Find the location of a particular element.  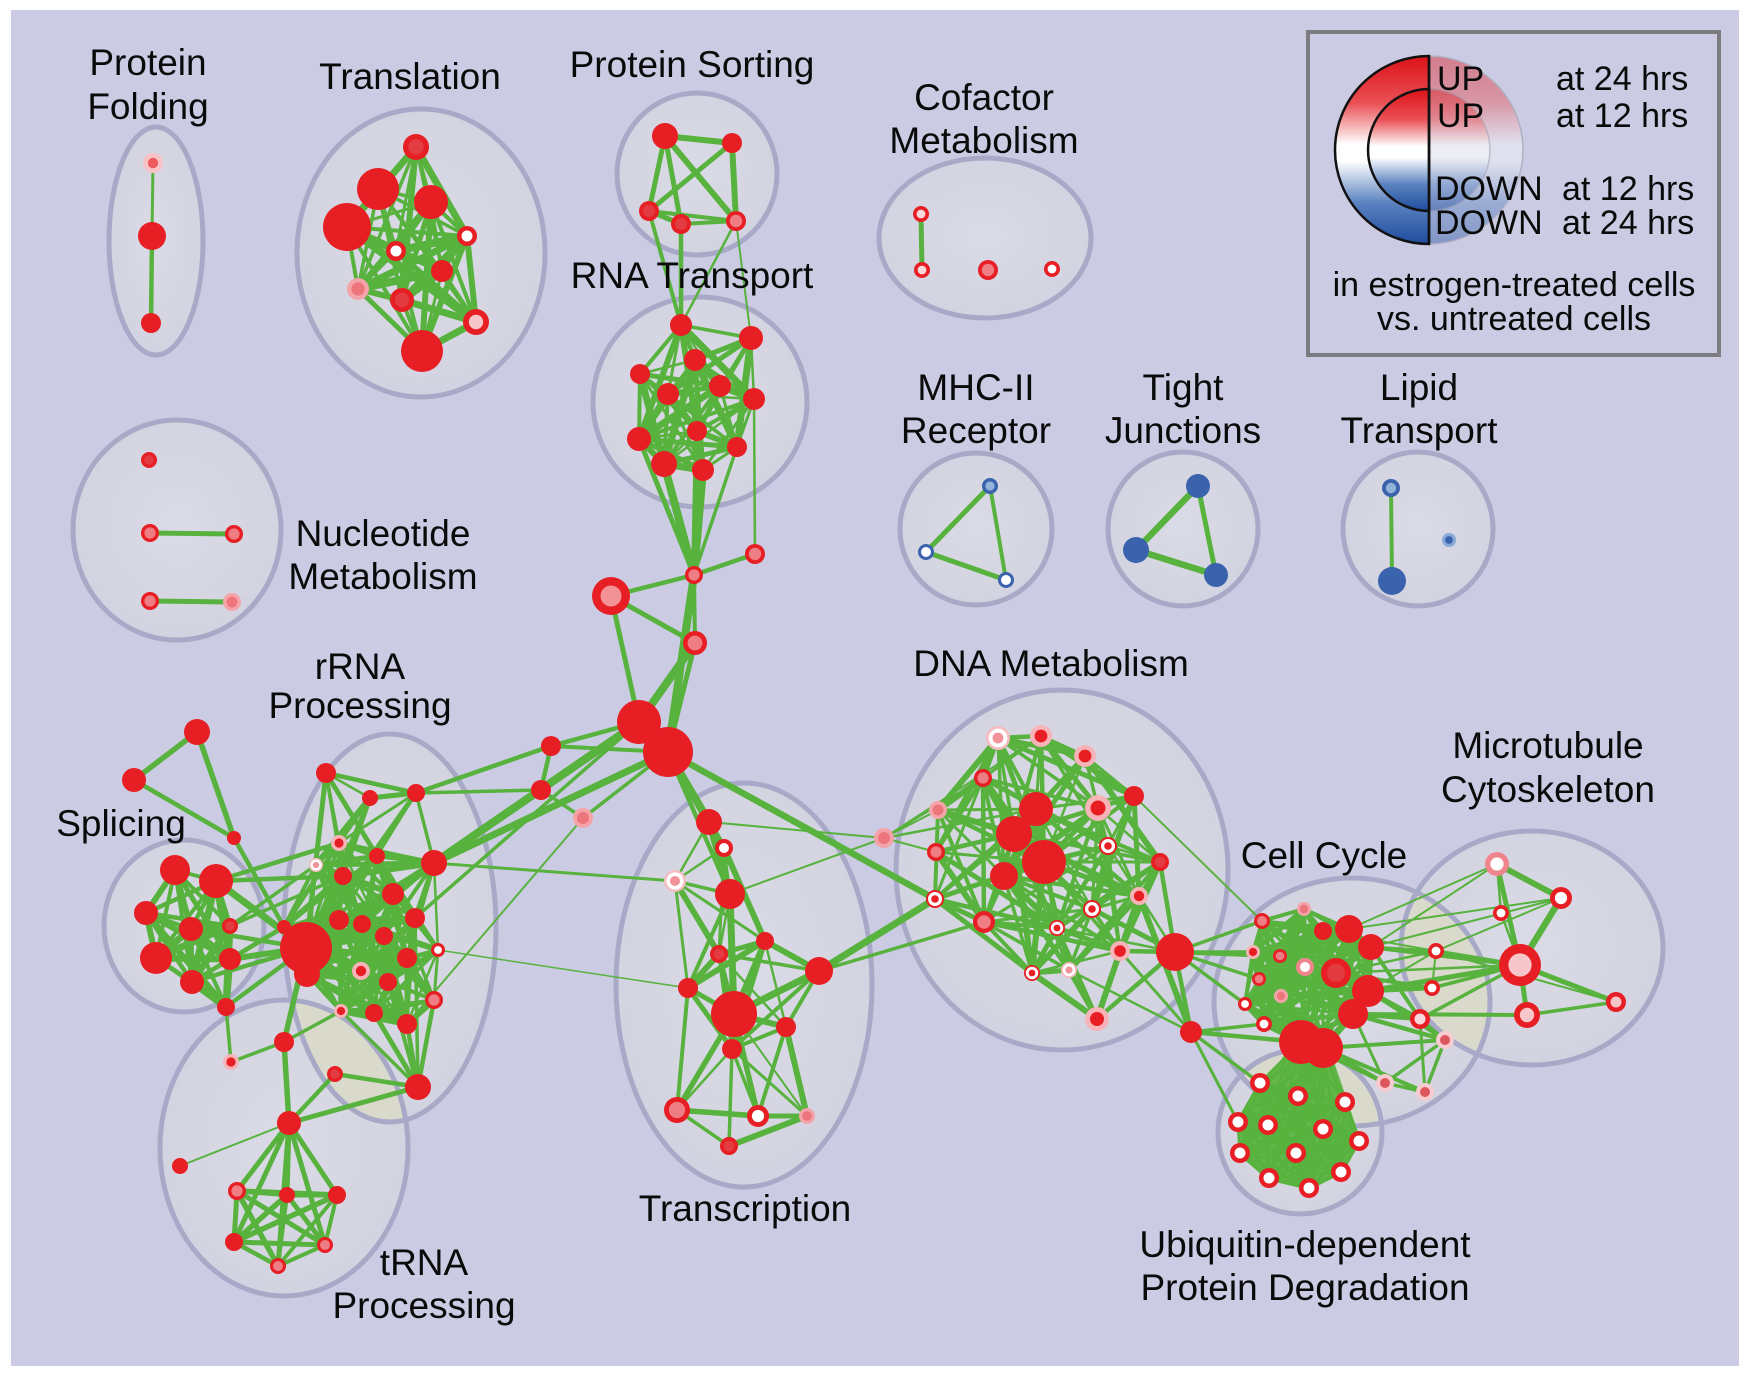

svg-text: Cofactor is located at coordinates (984, 97).